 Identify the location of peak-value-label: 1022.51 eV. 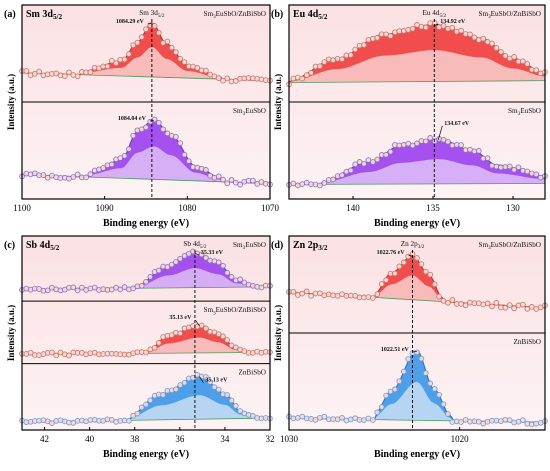
(395, 350).